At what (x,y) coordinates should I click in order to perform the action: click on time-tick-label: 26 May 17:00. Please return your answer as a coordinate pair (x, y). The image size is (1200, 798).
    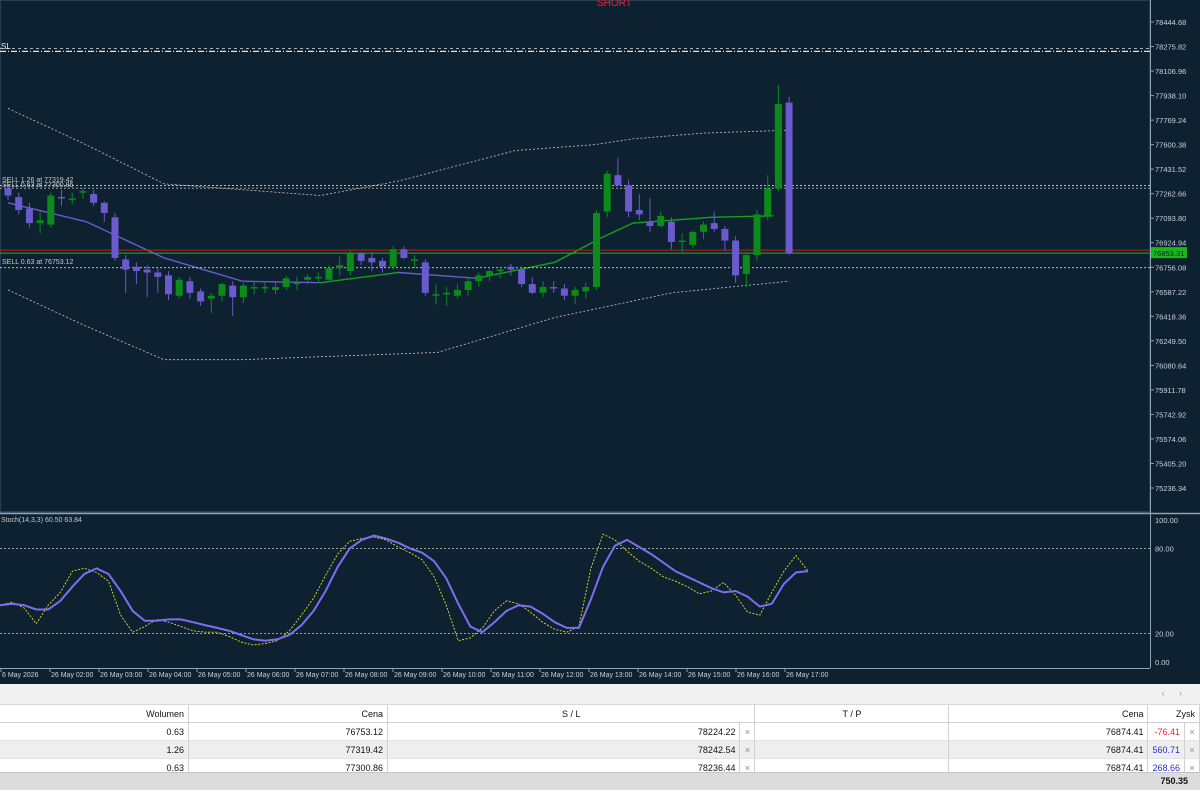
    Looking at the image, I should click on (807, 675).